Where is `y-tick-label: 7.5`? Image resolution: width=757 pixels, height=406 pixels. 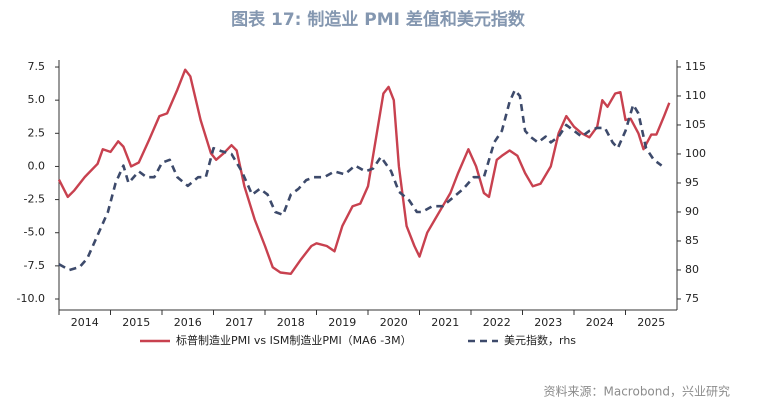 y-tick-label: 7.5 is located at coordinates (37, 66).